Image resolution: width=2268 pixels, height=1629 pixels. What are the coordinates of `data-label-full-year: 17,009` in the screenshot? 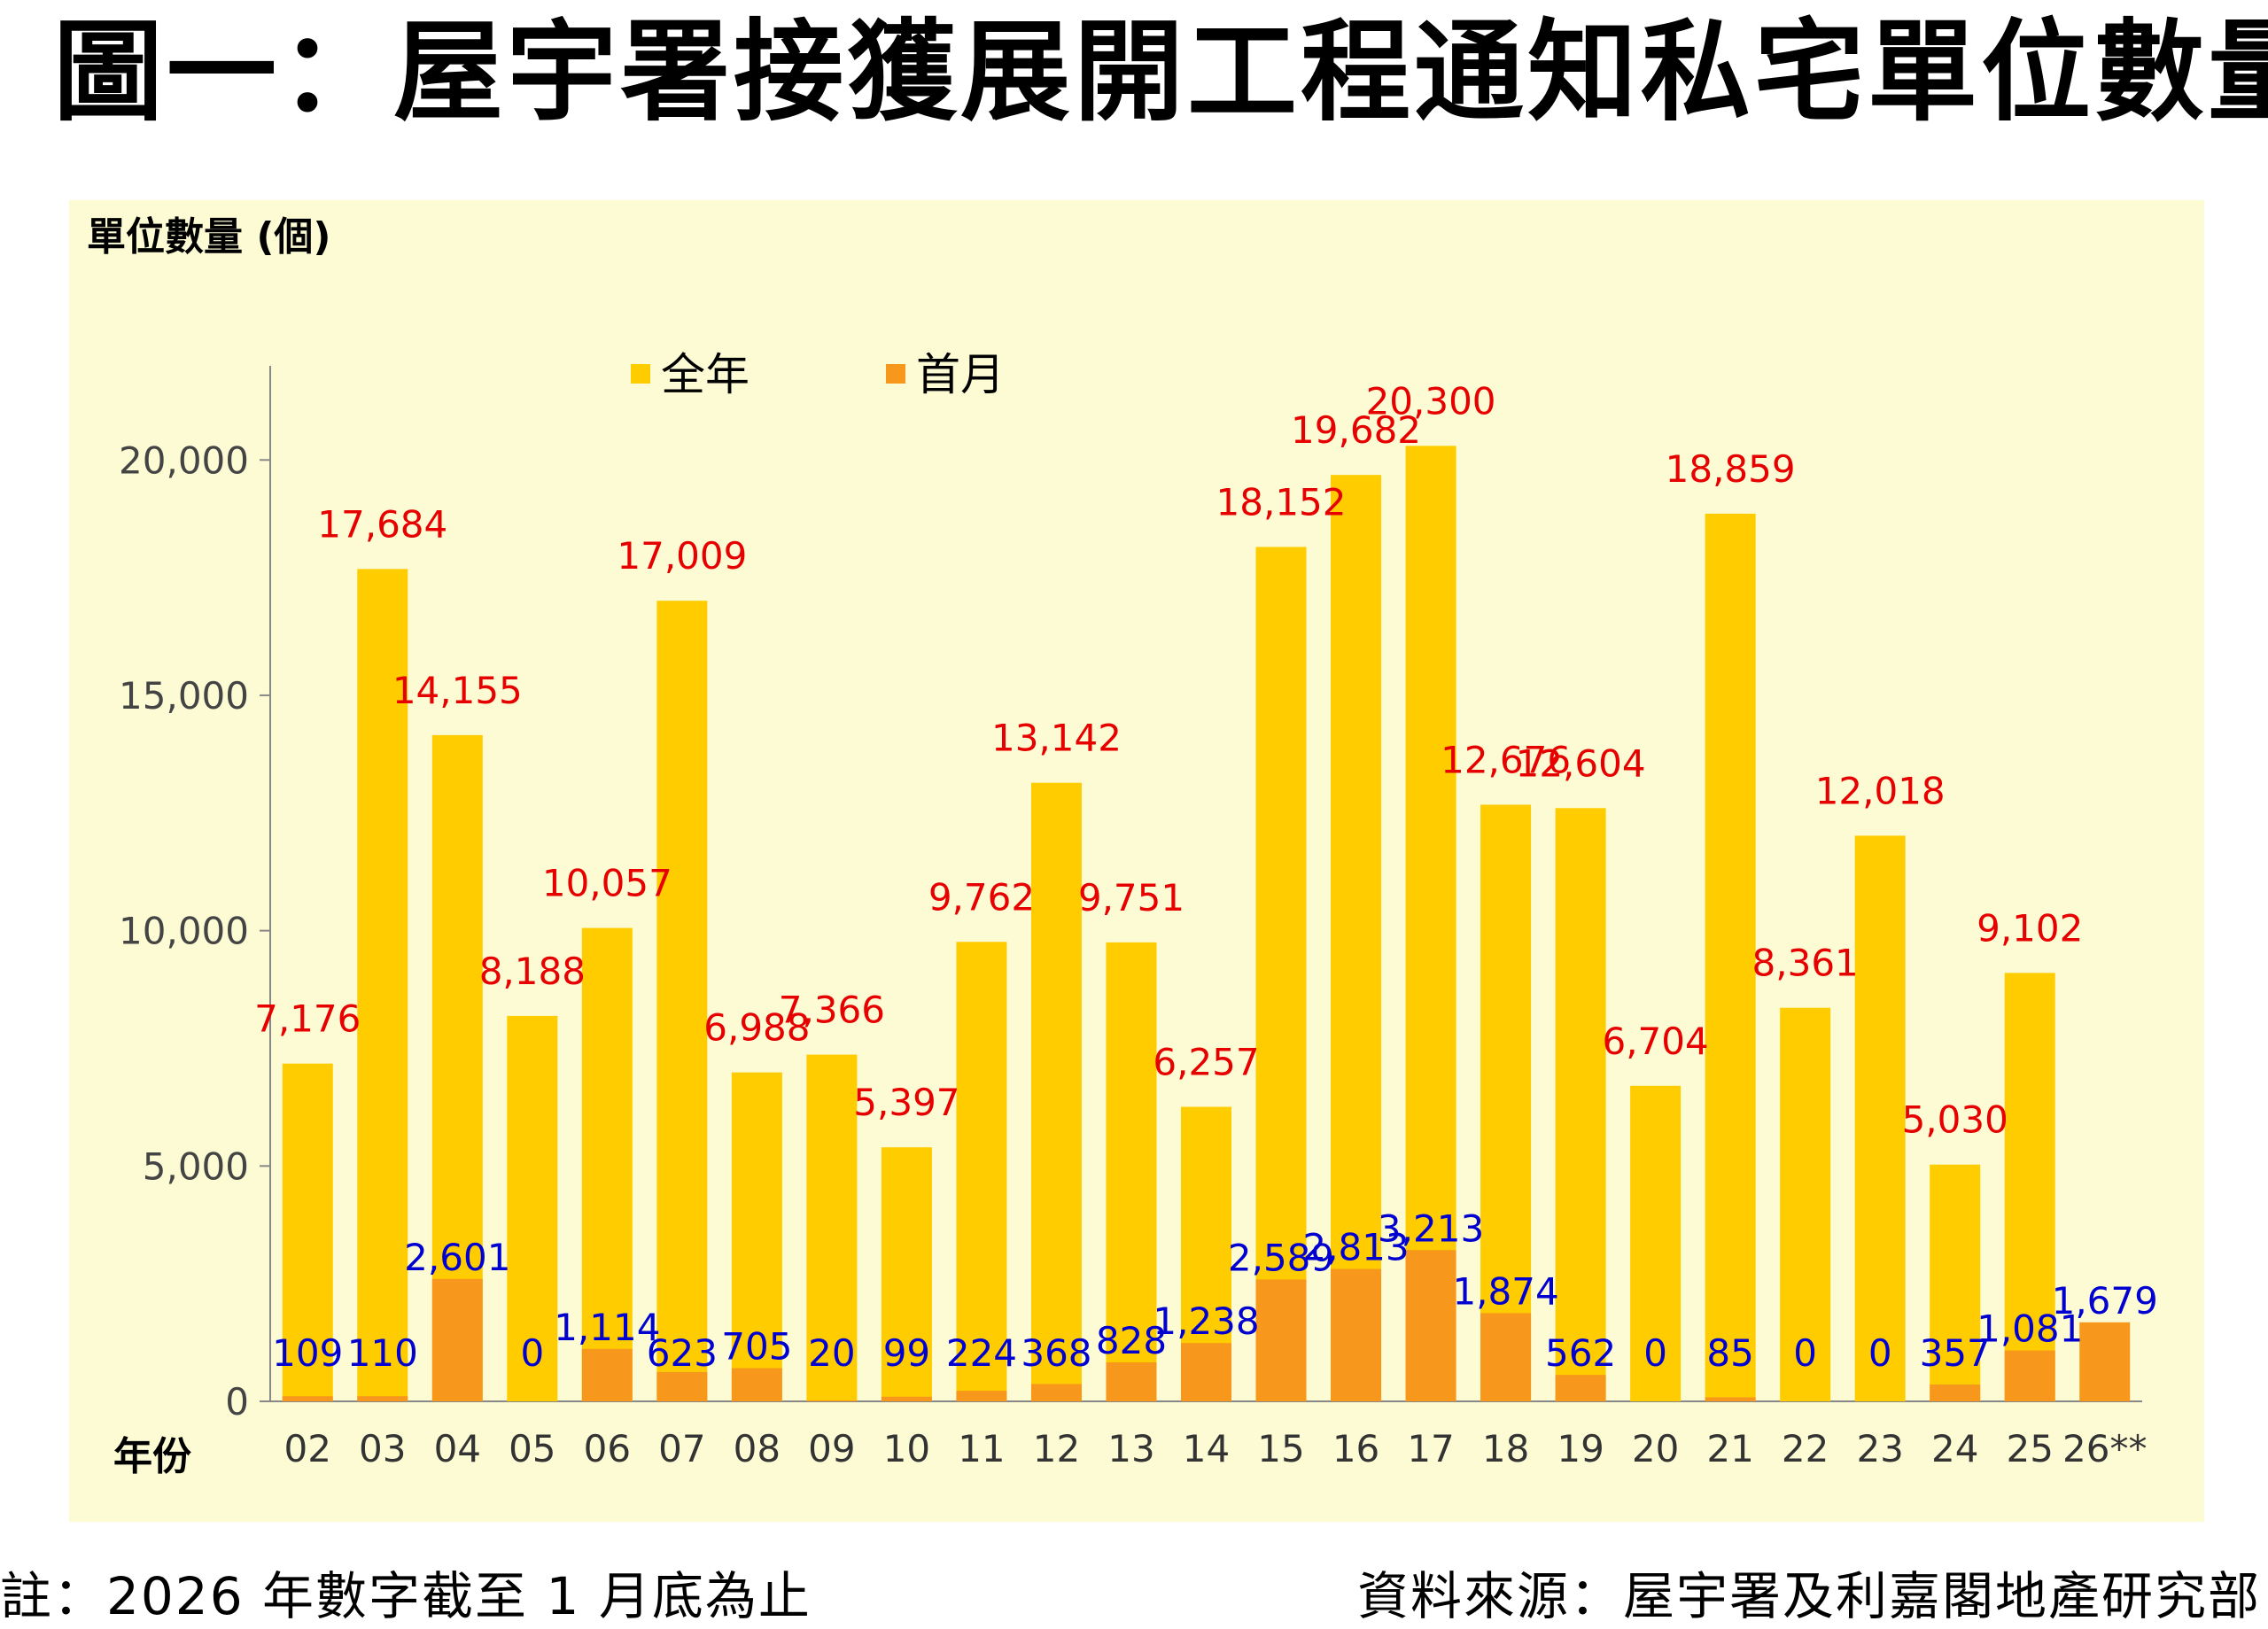 It's located at (682, 556).